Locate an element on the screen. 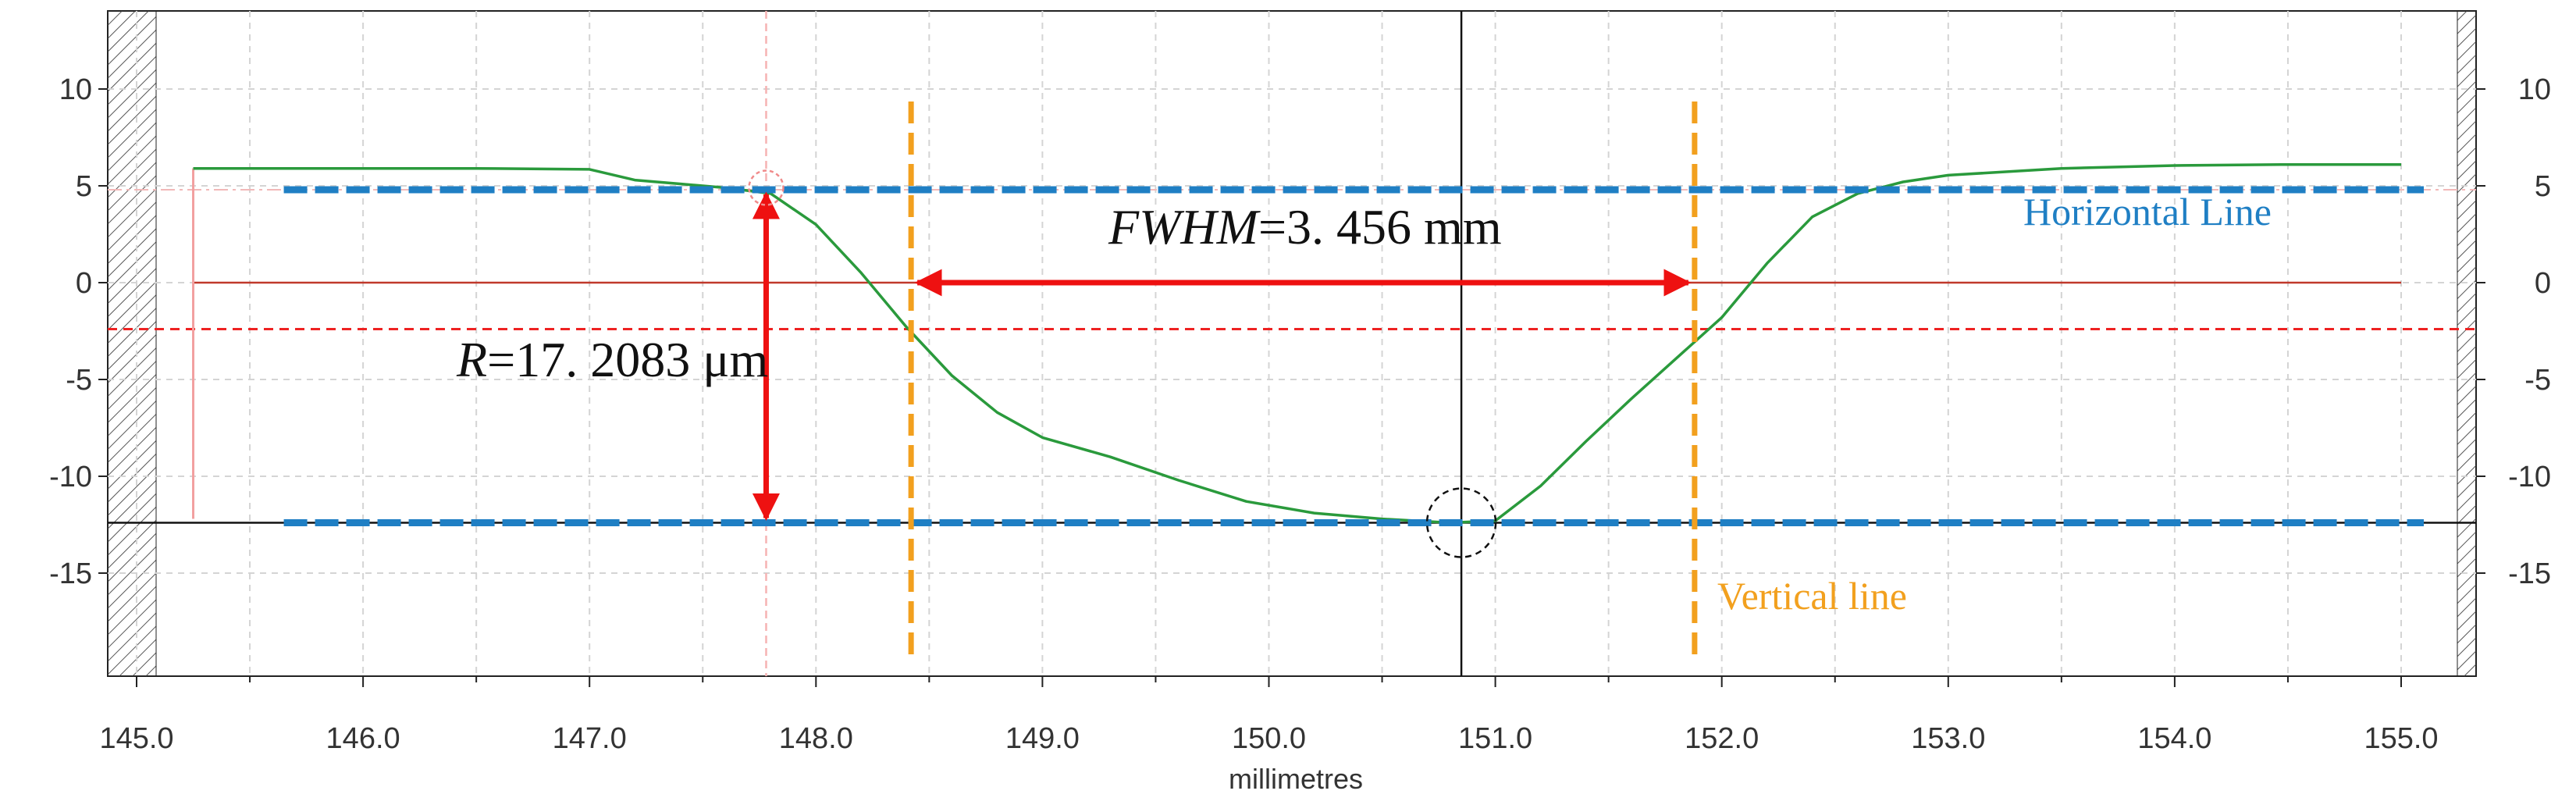 This screenshot has height=805, width=2576. r-label-italic: R is located at coordinates (471, 359).